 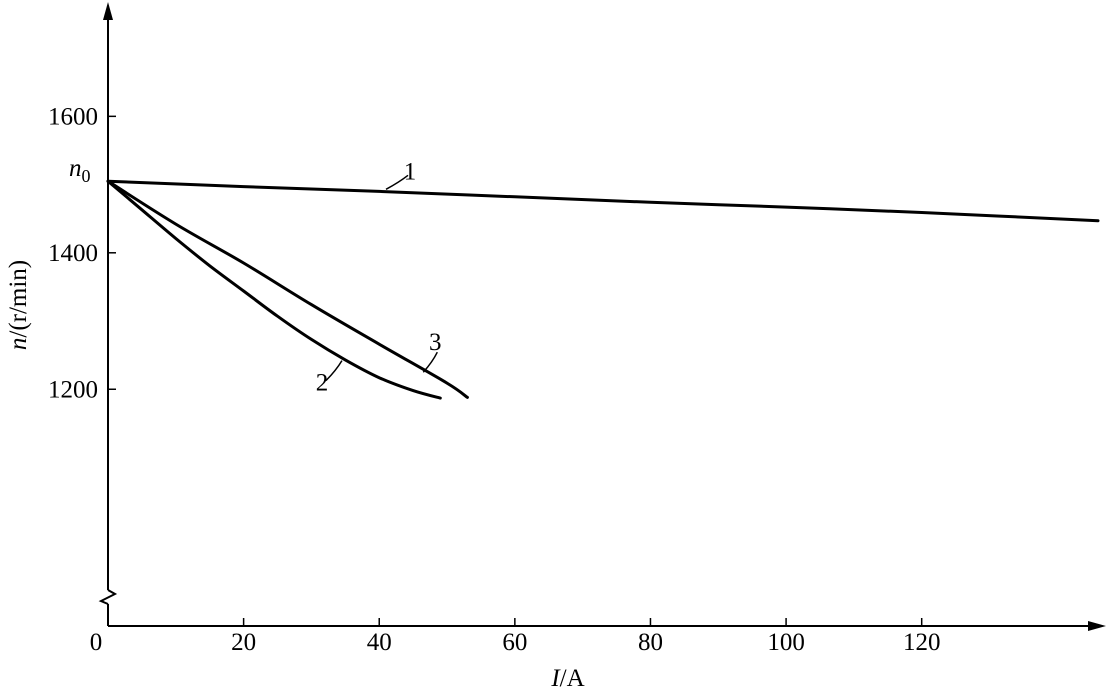 I want to click on x-tick-label: 80, so click(x=650, y=642).